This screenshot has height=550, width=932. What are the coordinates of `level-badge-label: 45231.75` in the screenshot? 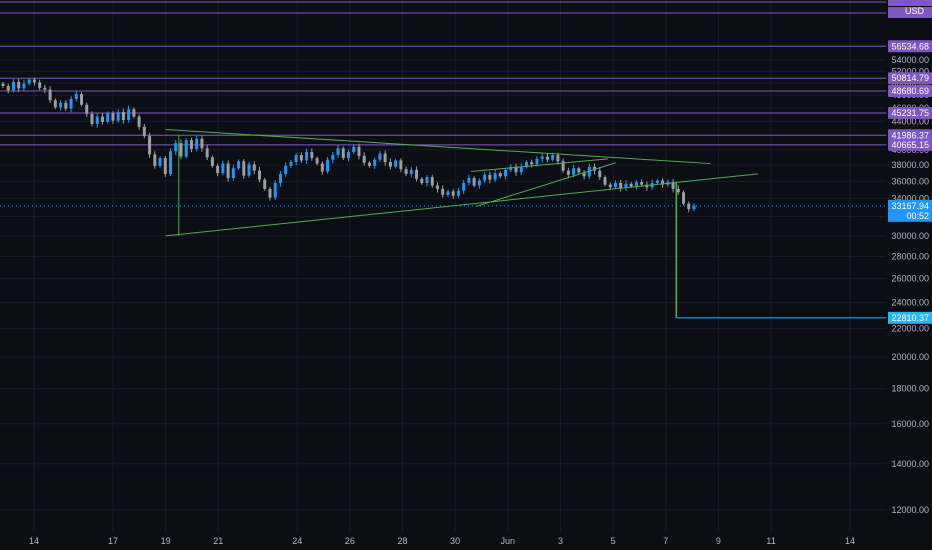 It's located at (910, 113).